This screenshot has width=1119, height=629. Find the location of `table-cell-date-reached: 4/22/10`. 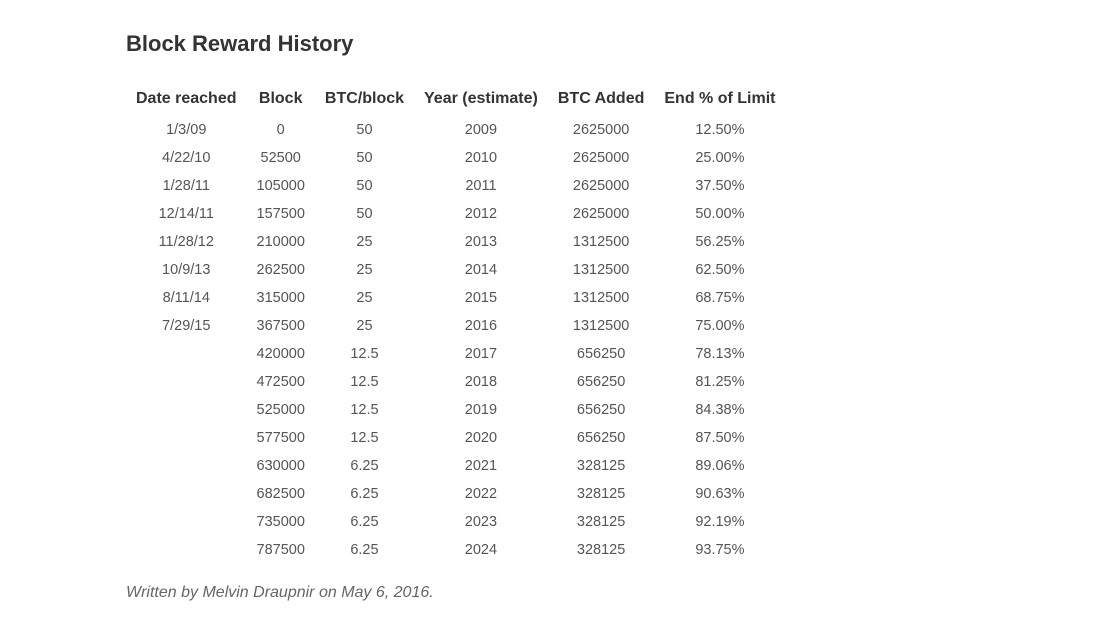

table-cell-date-reached: 4/22/10 is located at coordinates (186, 158).